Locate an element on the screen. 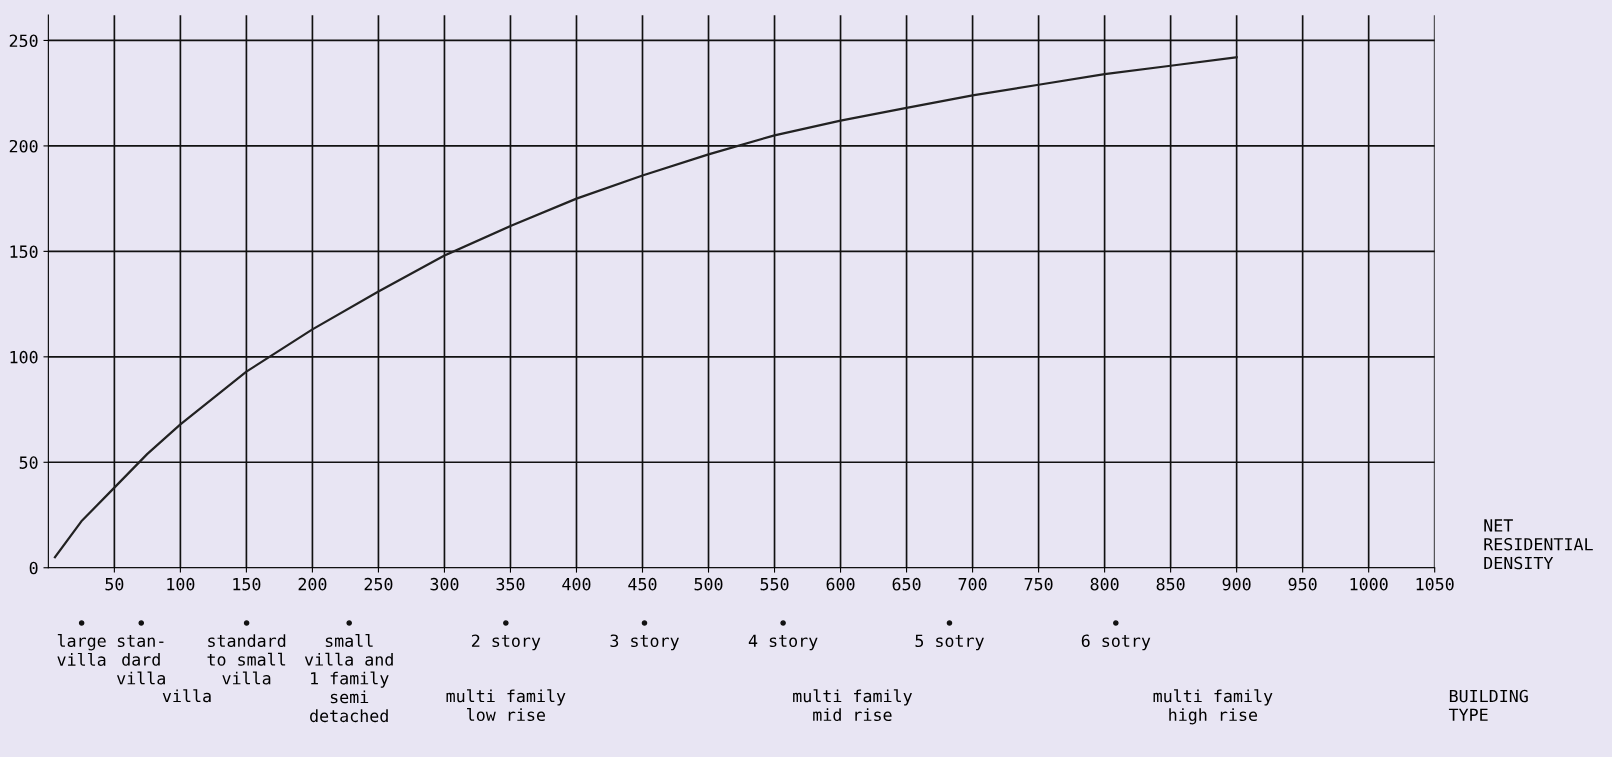 The image size is (1612, 757). text: 2 story is located at coordinates (506, 642).